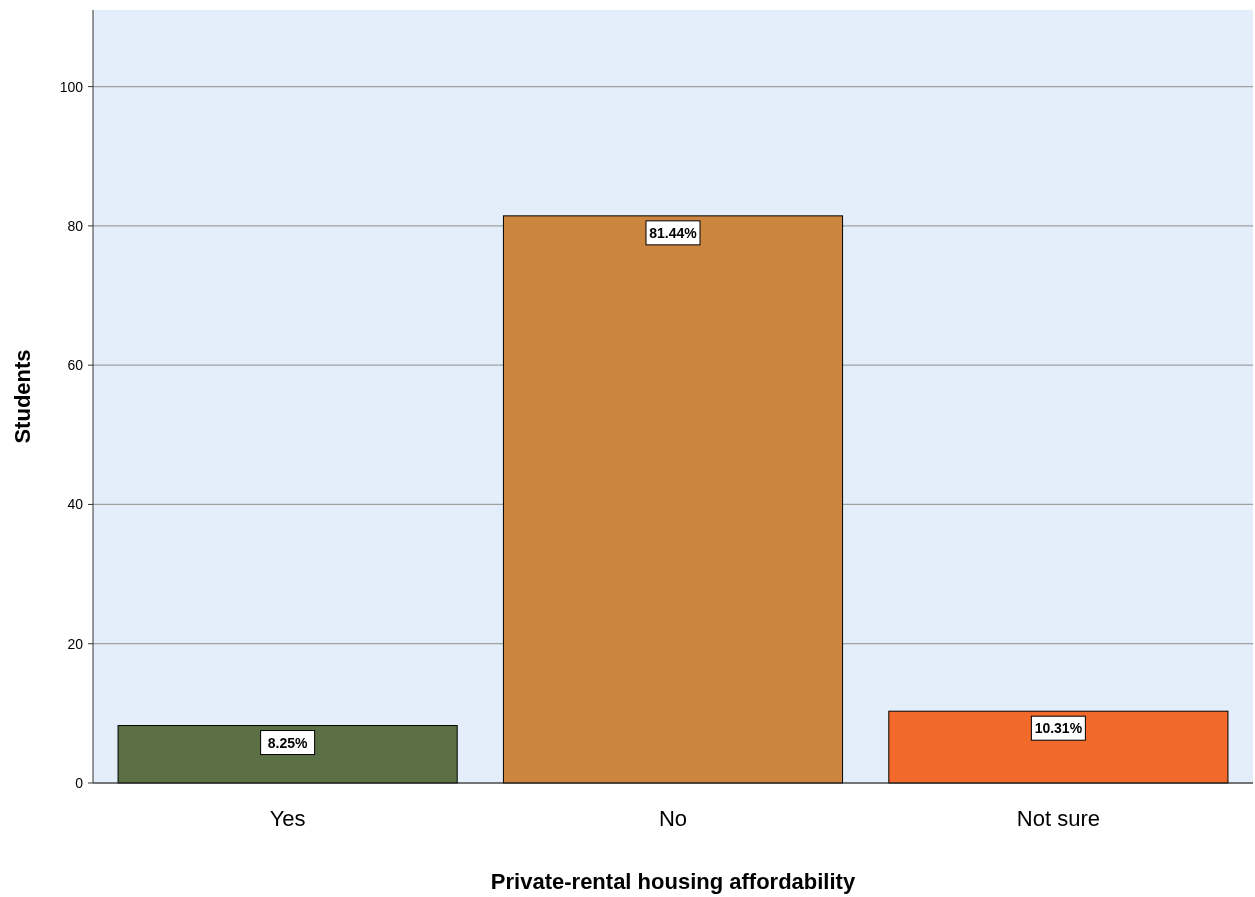 The width and height of the screenshot is (1255, 897). Describe the element at coordinates (75, 225) in the screenshot. I see `y-tick-label: 80` at that location.